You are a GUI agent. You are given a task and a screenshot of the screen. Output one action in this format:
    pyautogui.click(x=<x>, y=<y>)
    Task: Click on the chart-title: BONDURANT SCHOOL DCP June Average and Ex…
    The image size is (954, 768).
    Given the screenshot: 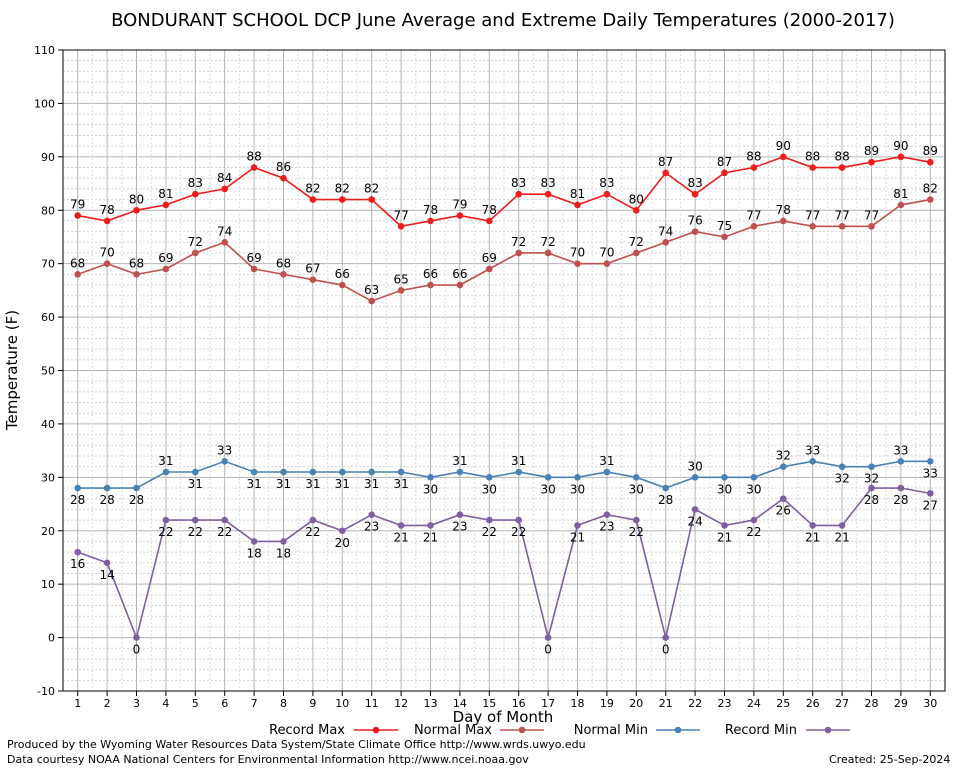 What is the action you would take?
    pyautogui.click(x=503, y=20)
    